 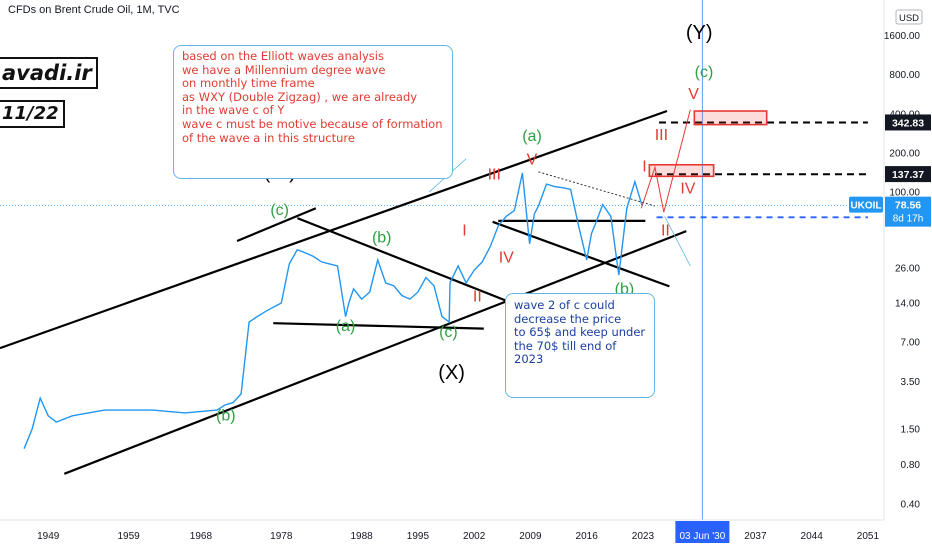 I want to click on watermark-date: 11/22, so click(x=32, y=114).